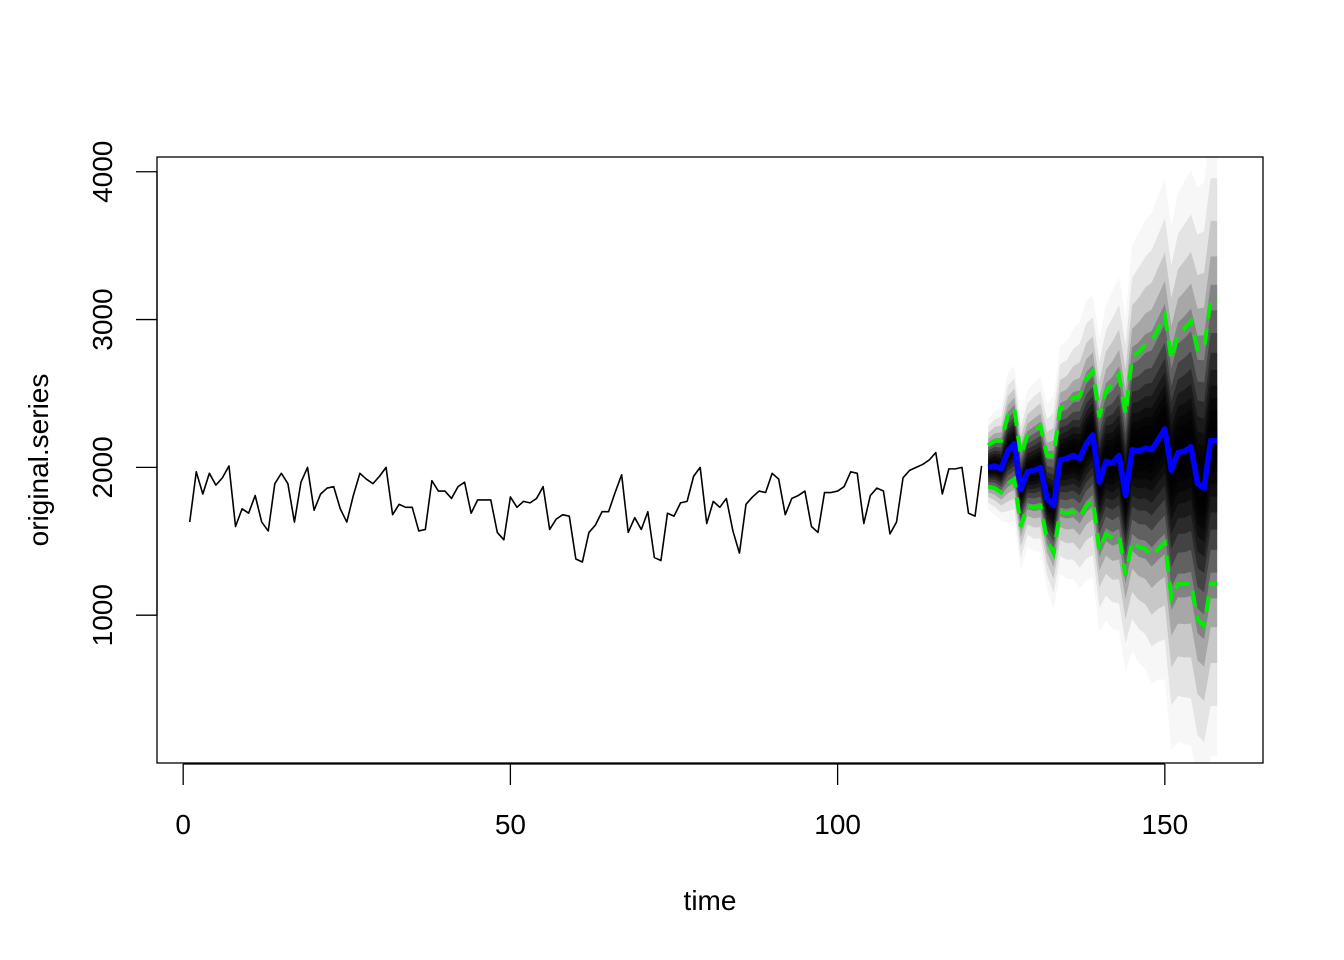  I want to click on y-tick-label: 4000, so click(102, 172).